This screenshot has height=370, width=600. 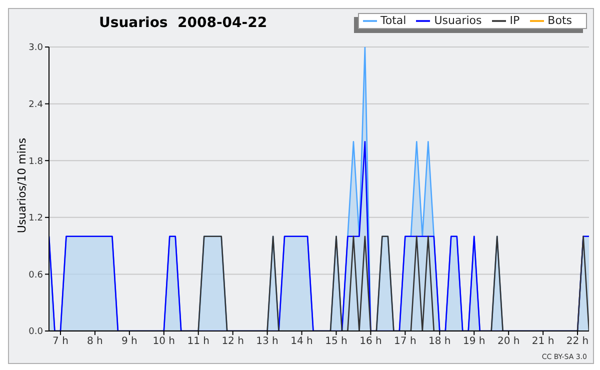 I want to click on y-tick-label: 0.0, so click(x=36, y=332).